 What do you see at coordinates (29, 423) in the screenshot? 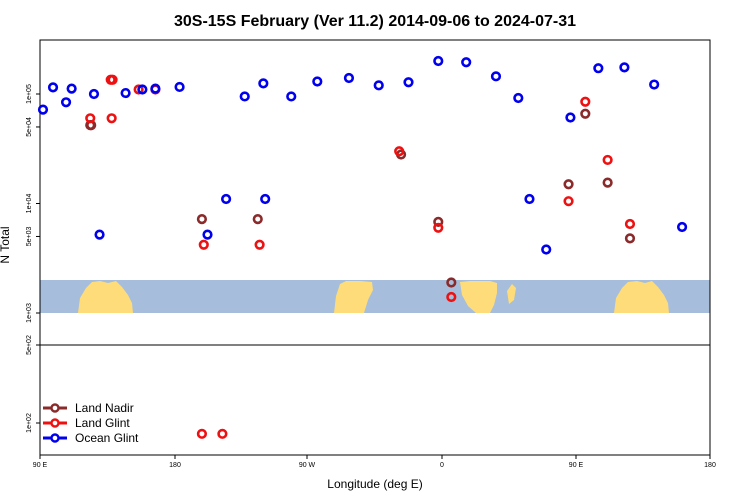
I see `y-tick-label: 1e+02` at bounding box center [29, 423].